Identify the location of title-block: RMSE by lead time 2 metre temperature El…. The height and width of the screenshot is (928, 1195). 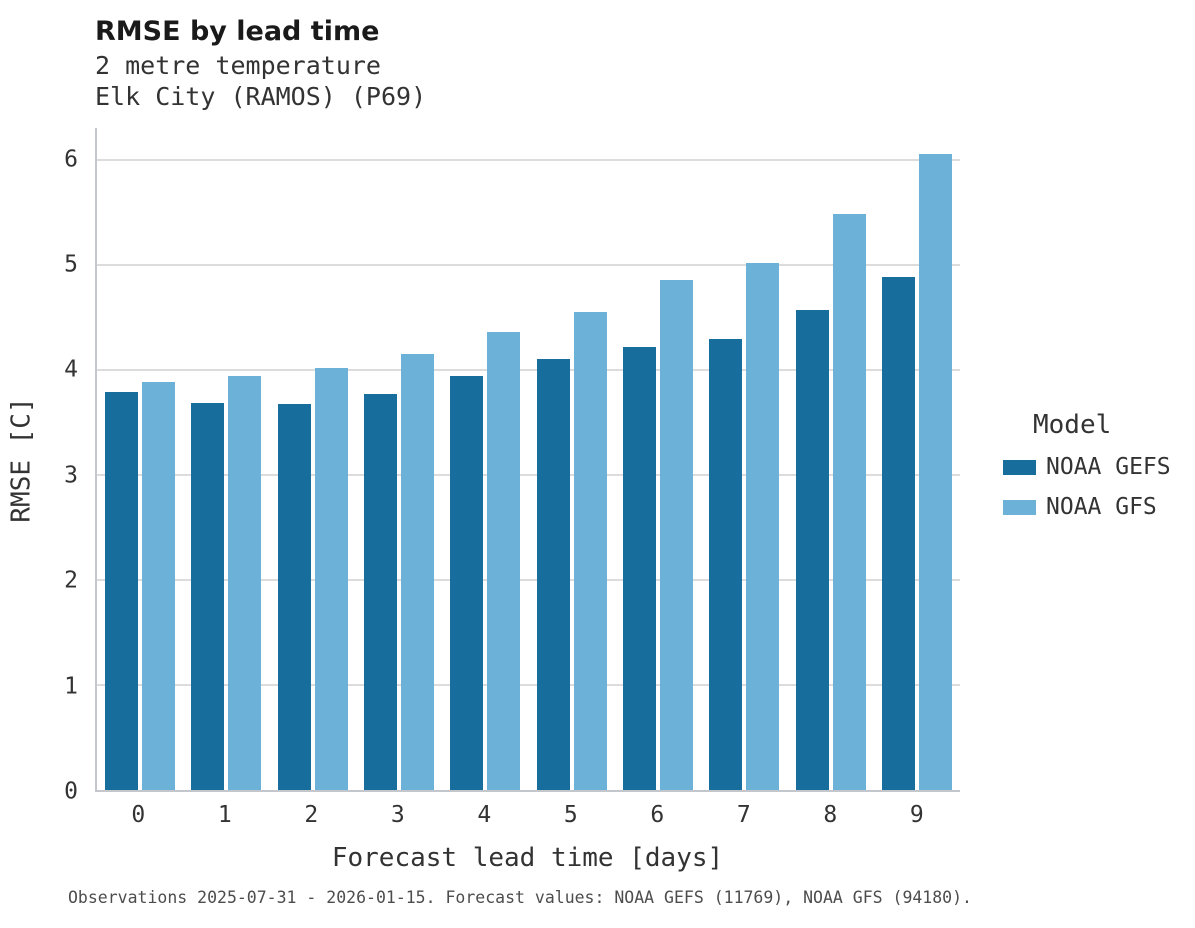
(260, 63).